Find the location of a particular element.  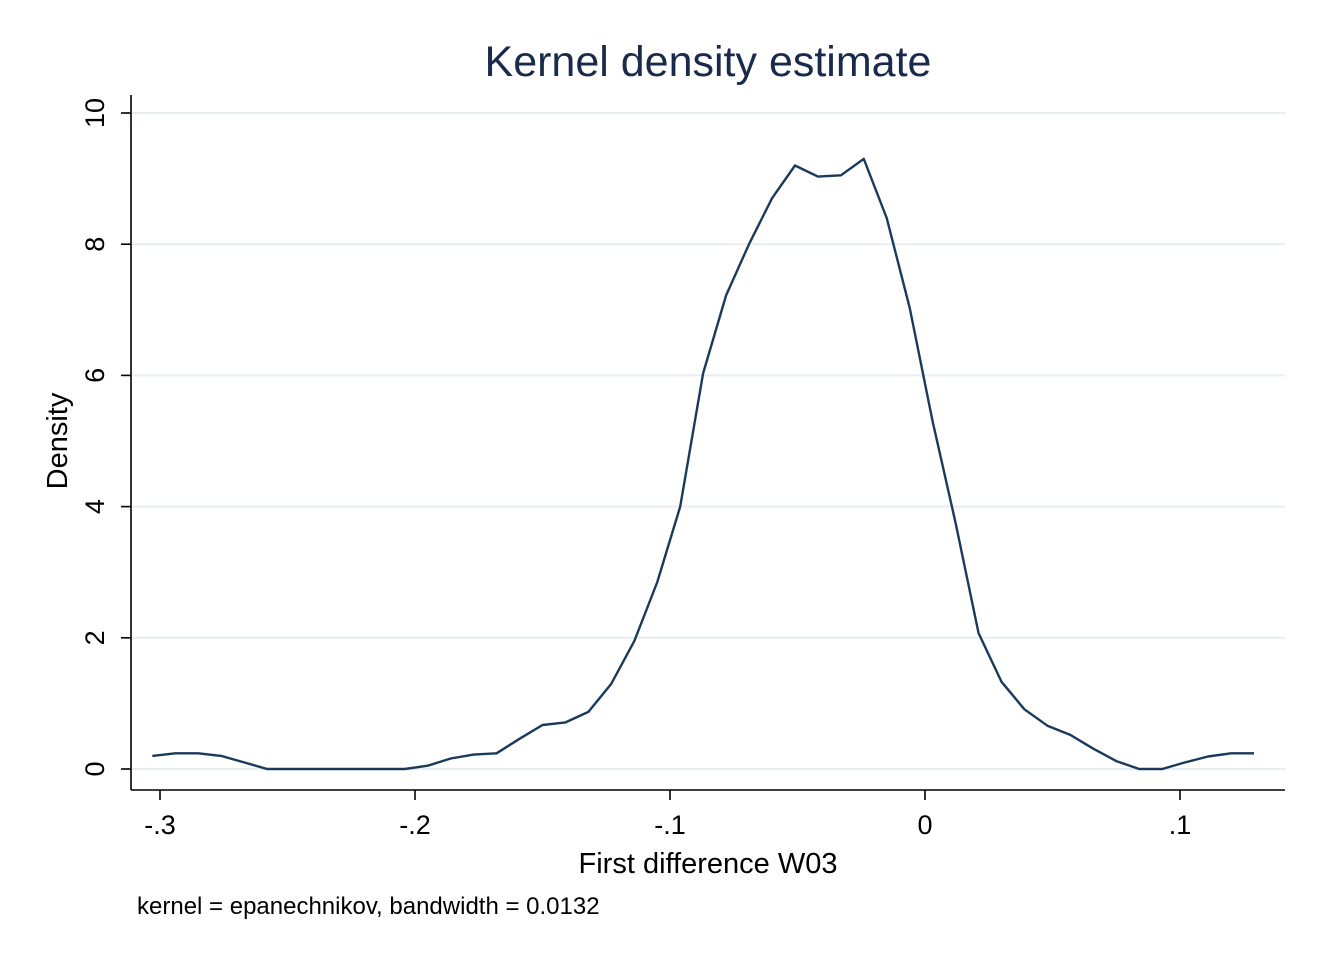

x-axis-ticks: -.3 -.2 -.1 0 .1 is located at coordinates (667, 815).